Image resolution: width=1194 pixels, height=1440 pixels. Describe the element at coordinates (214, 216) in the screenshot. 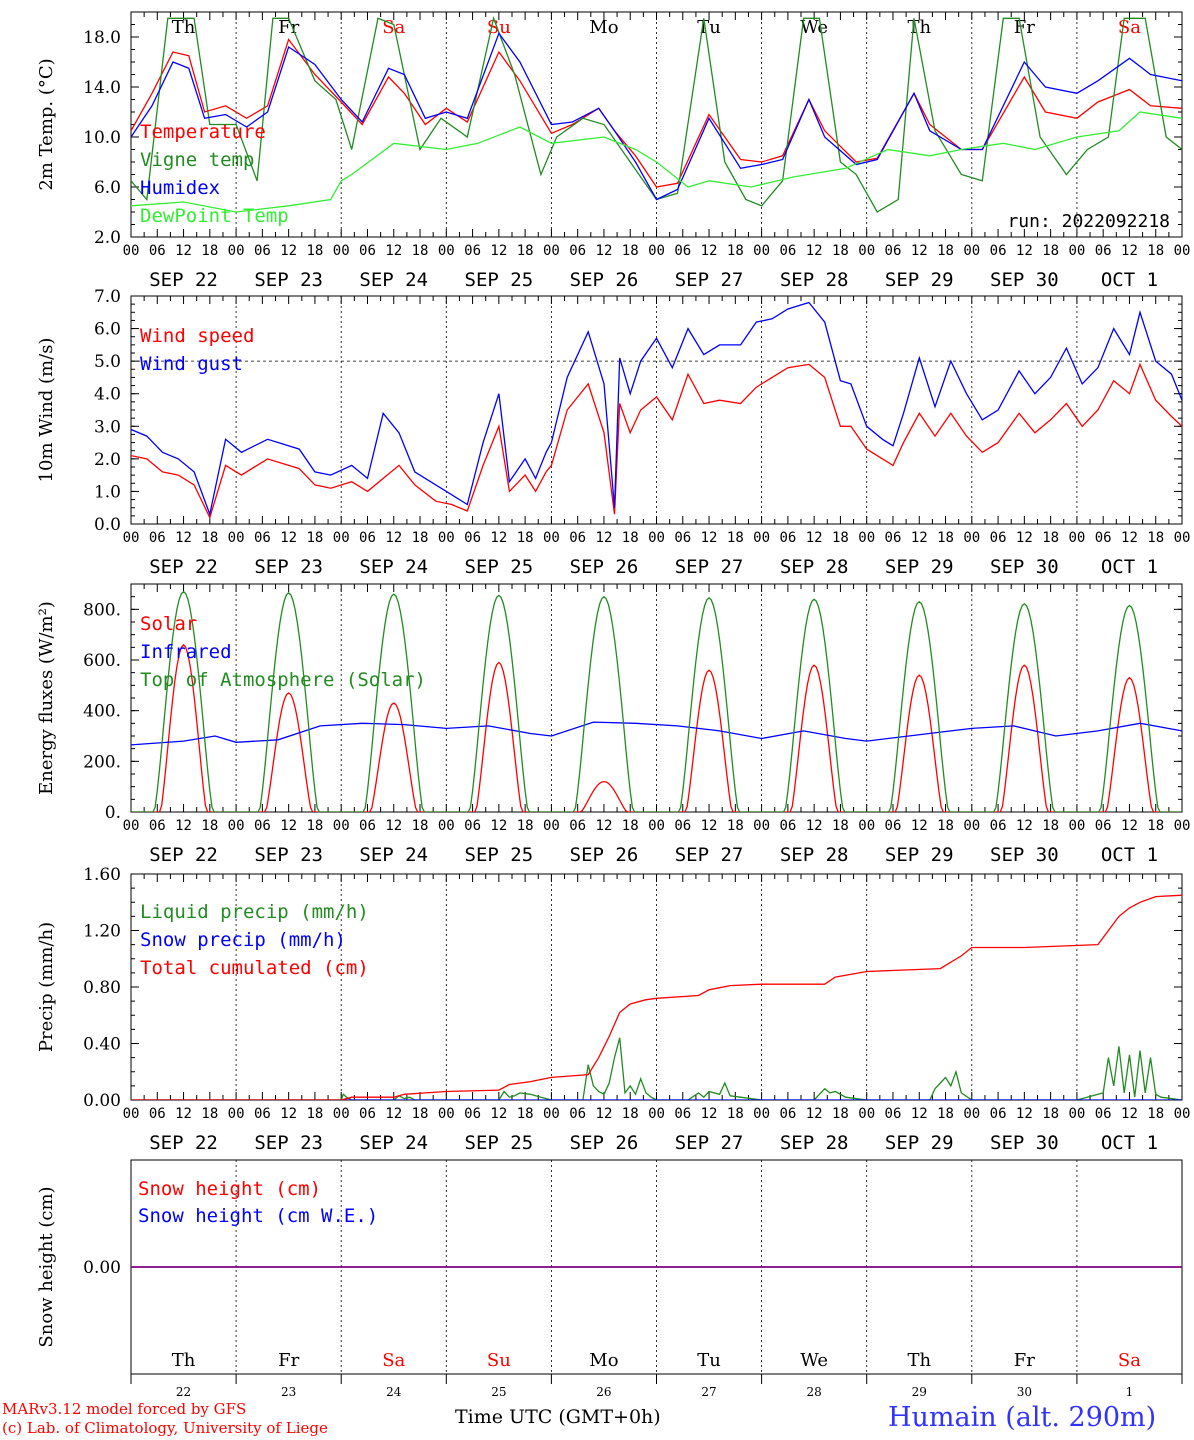

I see `legend-lightgreen: DewPoint Temp` at that location.